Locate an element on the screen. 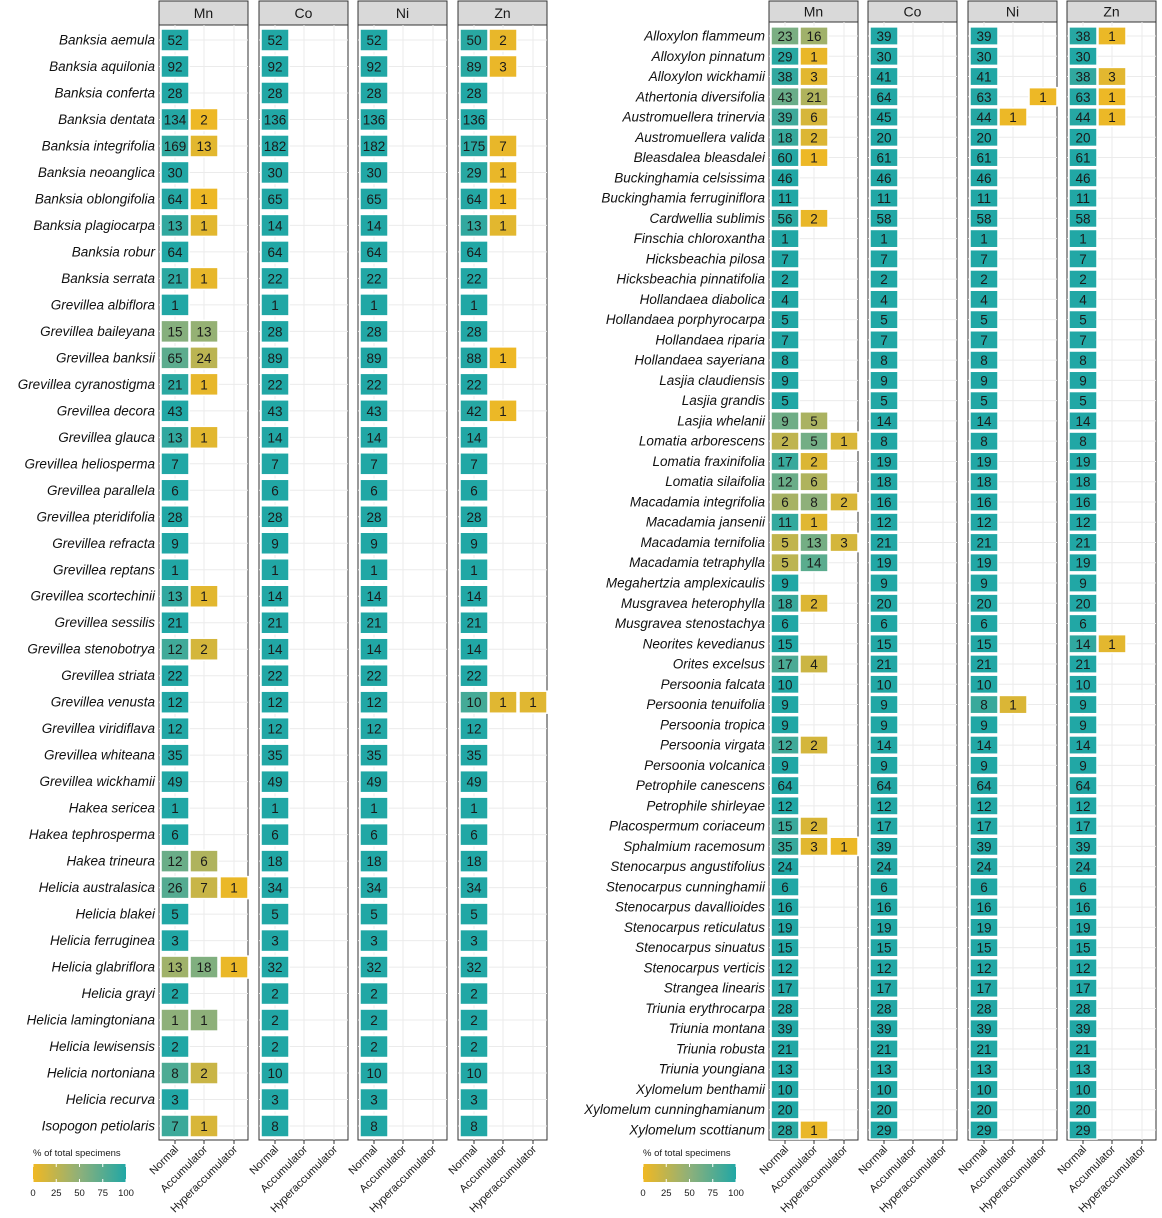 Image resolution: width=1162 pixels, height=1218 pixels. species-label: Banksia aemula is located at coordinates (107, 40).